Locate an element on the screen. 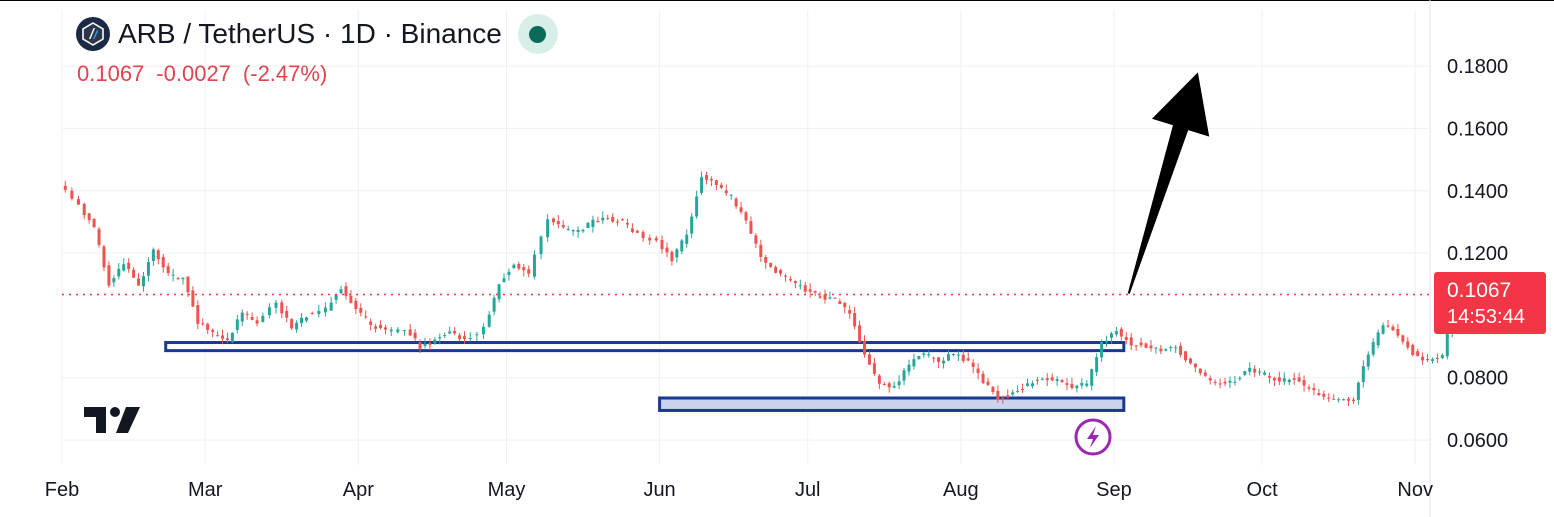  quote-line: 0.1067 -0.0027 (-2.47%) is located at coordinates (208, 74).